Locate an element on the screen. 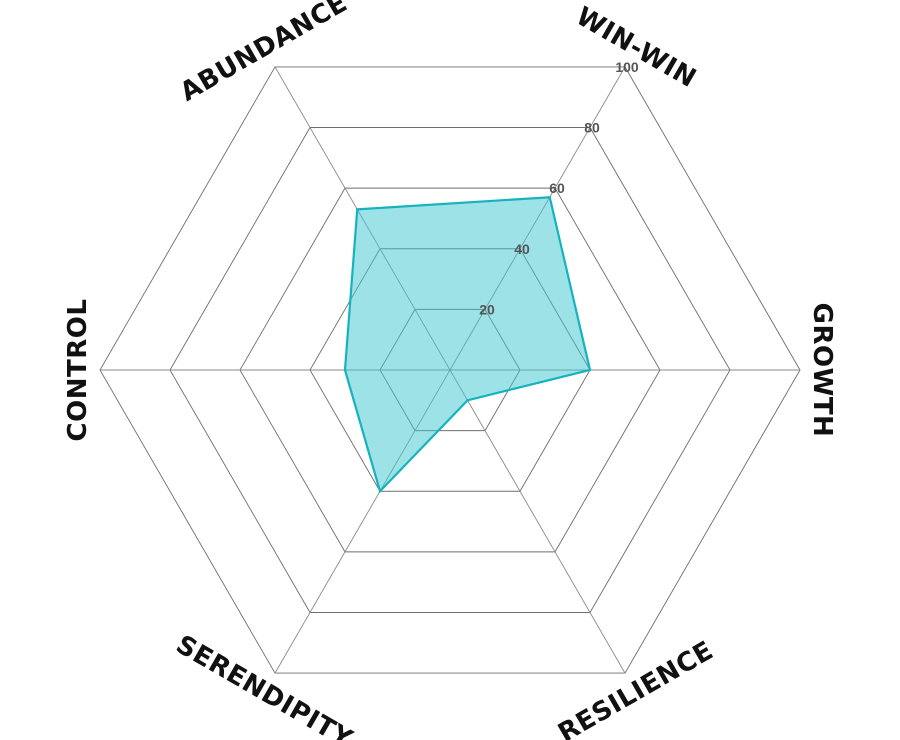 The height and width of the screenshot is (740, 900). axis-label-resilience: RESILIENCE is located at coordinates (636, 688).